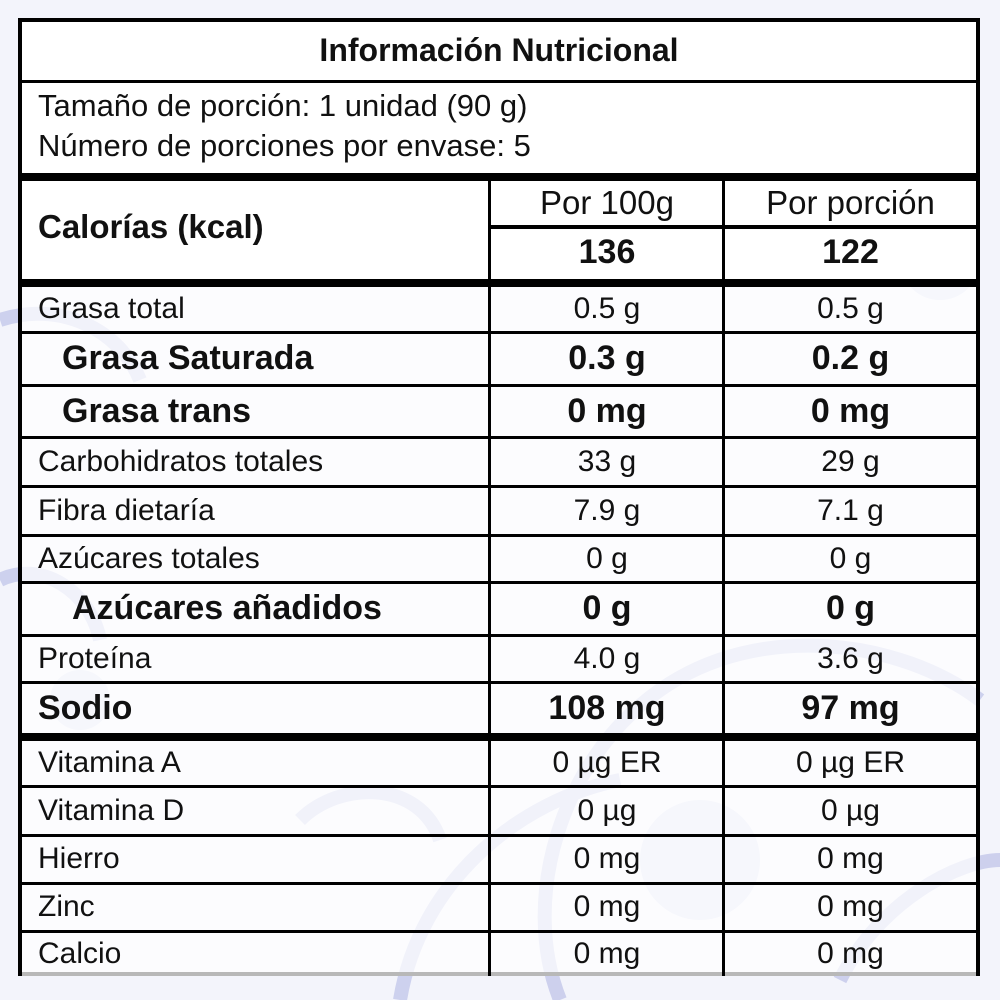 The image size is (1000, 1000). Describe the element at coordinates (850, 953) in the screenshot. I see `value-per-serving-calcio: 0 mg` at that location.